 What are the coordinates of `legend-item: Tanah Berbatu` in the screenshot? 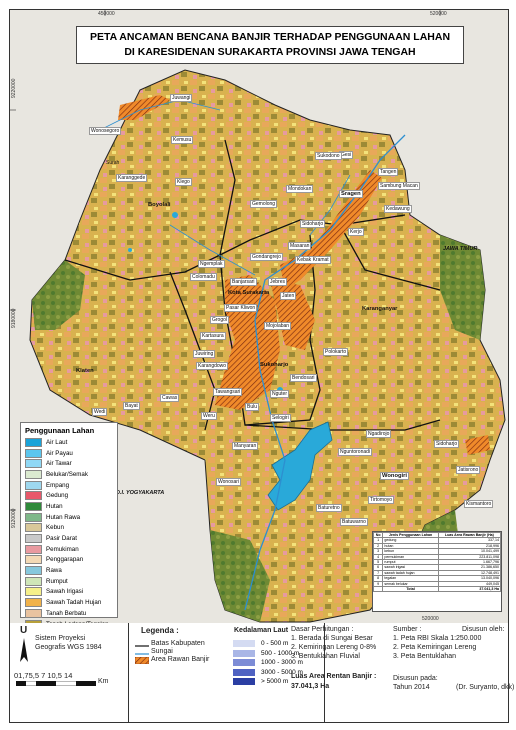 It's located at (69, 613).